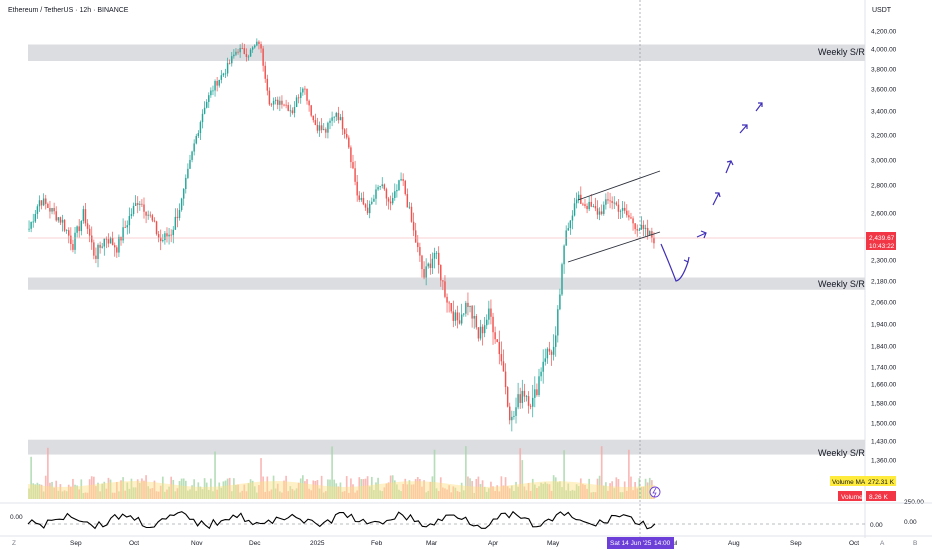 This screenshot has height=550, width=932. I want to click on price-tick-label: 3,200.00, so click(884, 136).